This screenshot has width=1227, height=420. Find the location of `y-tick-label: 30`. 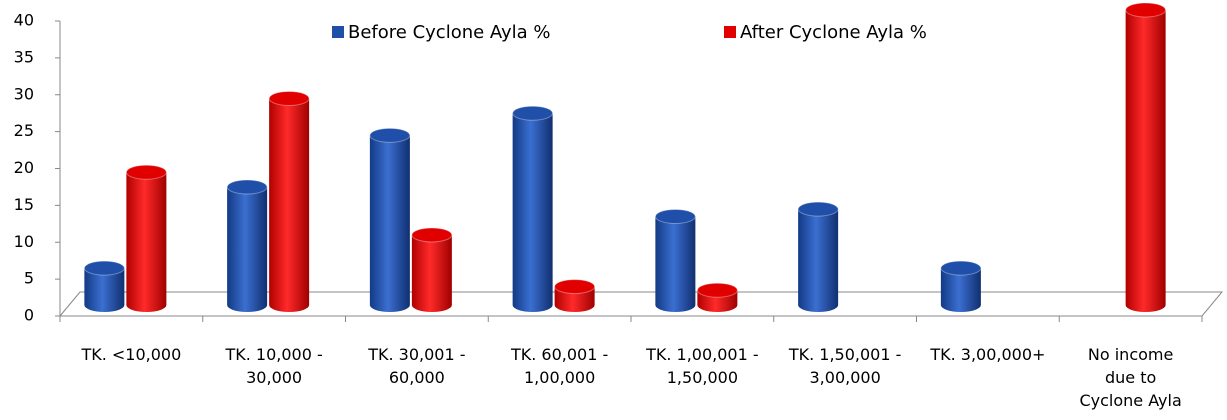

y-tick-label: 30 is located at coordinates (24, 93).